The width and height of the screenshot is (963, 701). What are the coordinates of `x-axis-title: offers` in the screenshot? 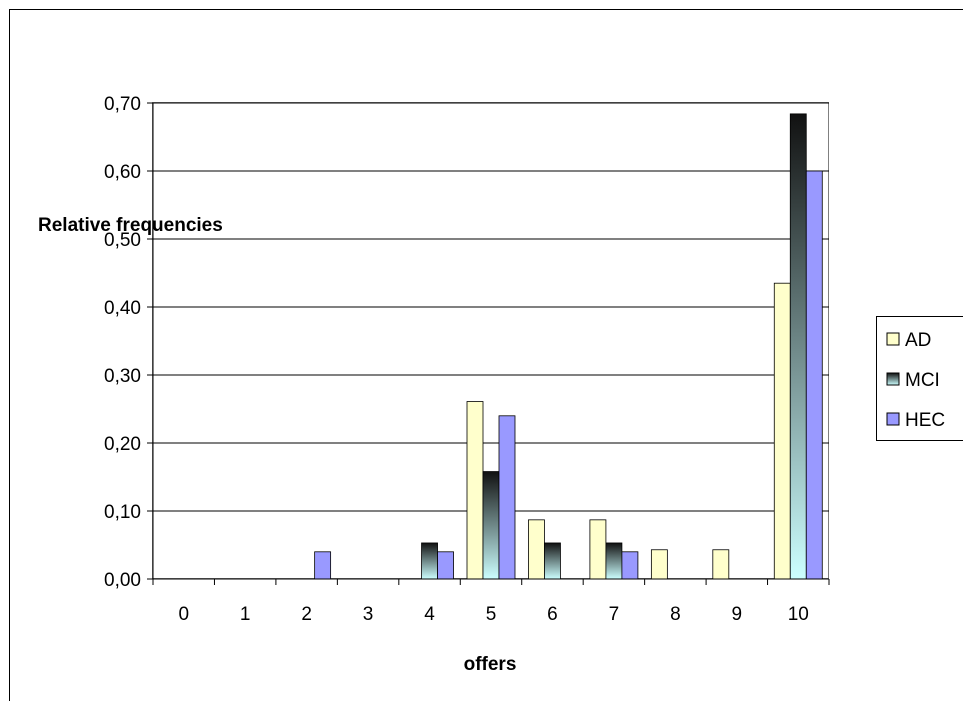 It's located at (490, 664).